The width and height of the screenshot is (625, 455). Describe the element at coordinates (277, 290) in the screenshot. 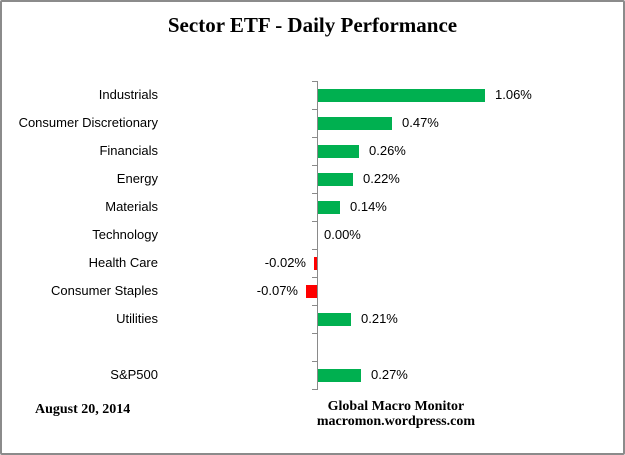

I see `value-label-consumer-staples: -0.07%` at that location.